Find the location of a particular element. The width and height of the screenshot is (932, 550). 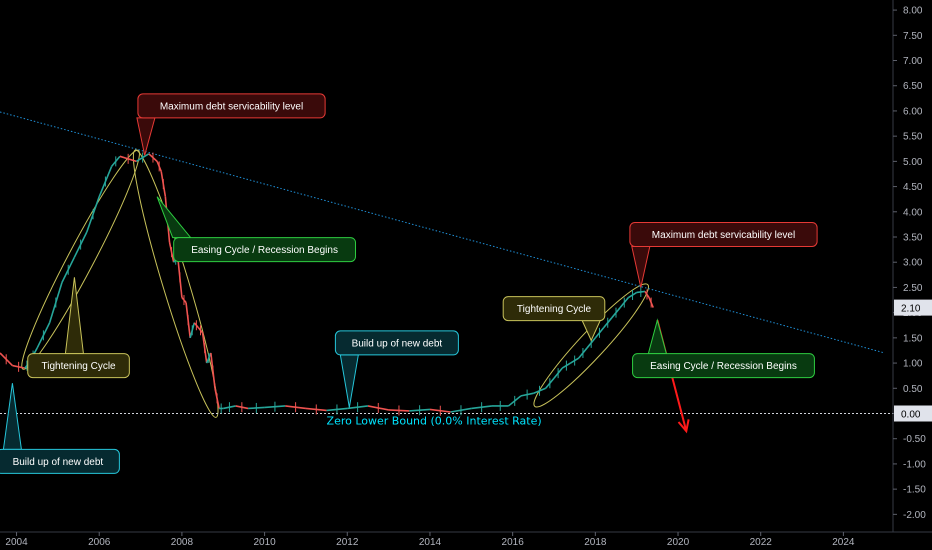

x-tick-label: 2014 is located at coordinates (430, 542).